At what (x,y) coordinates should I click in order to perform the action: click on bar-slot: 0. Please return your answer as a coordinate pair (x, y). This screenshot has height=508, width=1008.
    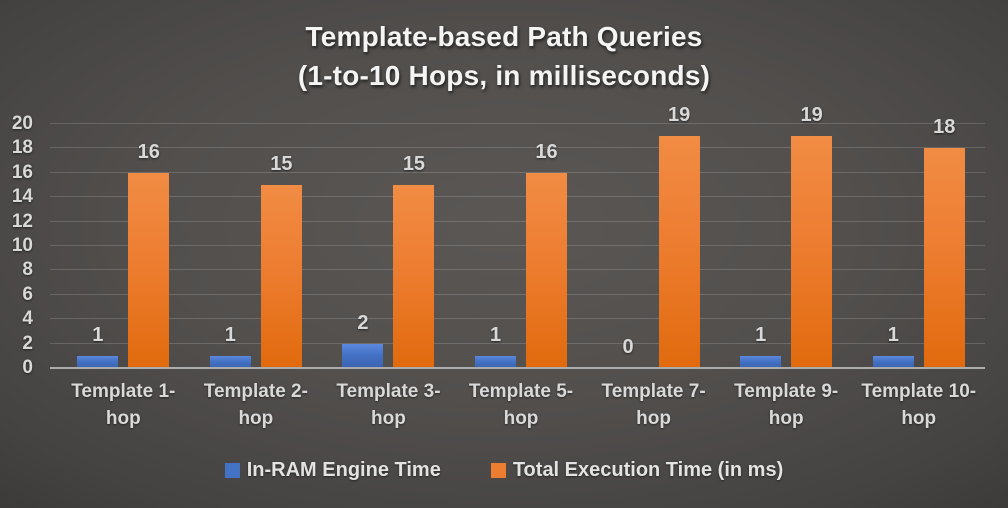
    Looking at the image, I should click on (628, 246).